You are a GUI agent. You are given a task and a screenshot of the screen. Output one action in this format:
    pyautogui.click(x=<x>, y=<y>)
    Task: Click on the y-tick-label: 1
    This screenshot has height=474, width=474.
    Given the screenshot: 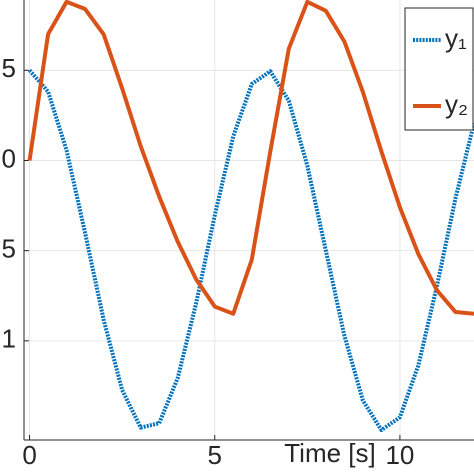 What is the action you would take?
    pyautogui.click(x=9, y=339)
    